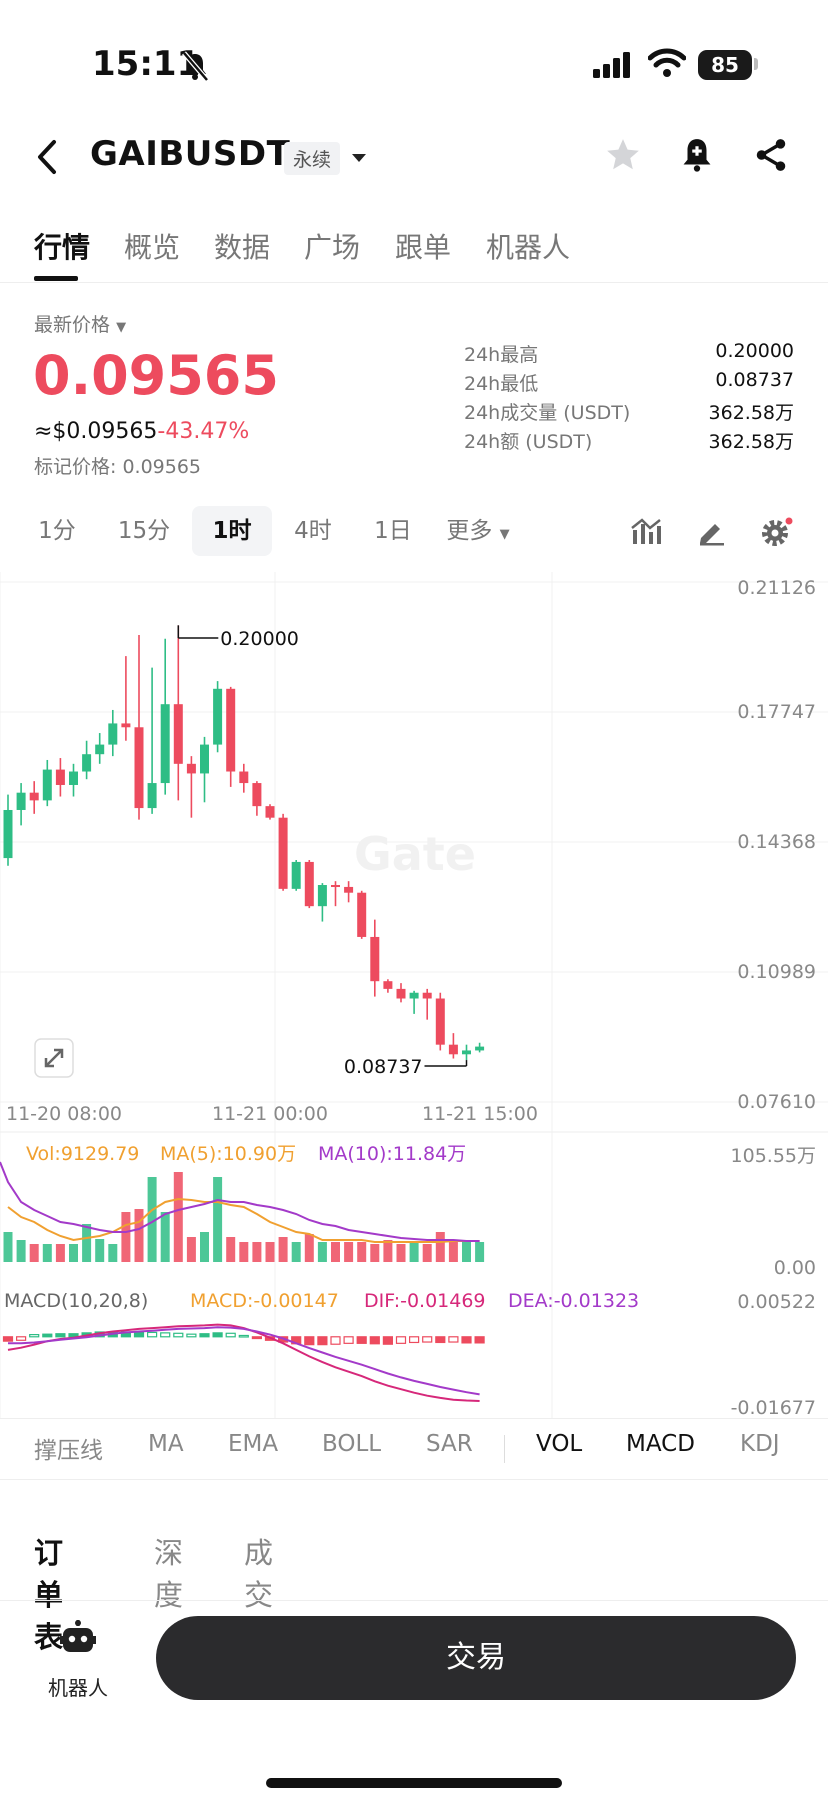 Image resolution: width=828 pixels, height=1802 pixels. What do you see at coordinates (253, 1444) in the screenshot?
I see `indicator-ema: EMA` at bounding box center [253, 1444].